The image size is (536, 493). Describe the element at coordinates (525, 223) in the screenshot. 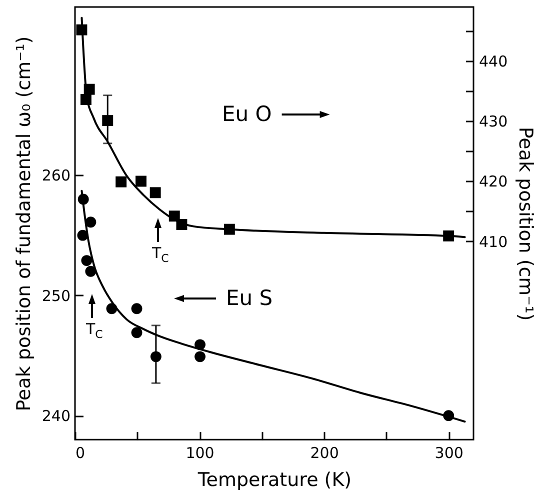

I see `y2-axis-title: Peak position (cm⁻¹)` at that location.